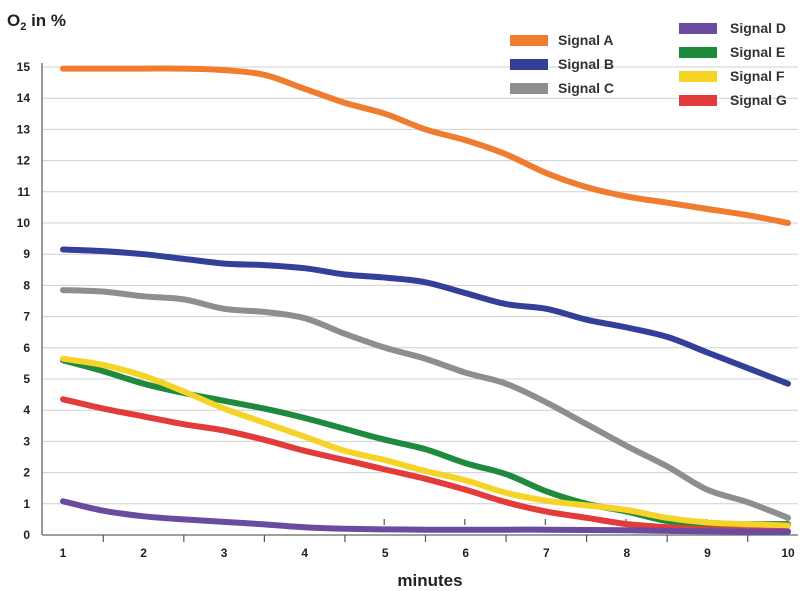 This screenshot has height=591, width=802. I want to click on y-tick-label: 6, so click(26, 348).